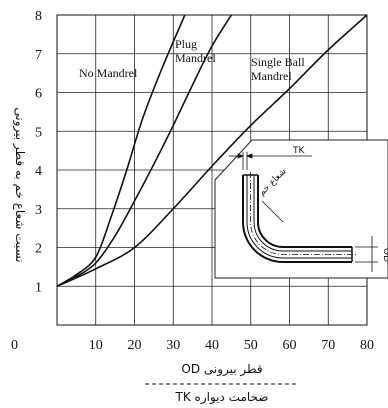 This screenshot has width=388, height=408. Describe the element at coordinates (173, 345) in the screenshot. I see `x-tick-label: 30` at that location.